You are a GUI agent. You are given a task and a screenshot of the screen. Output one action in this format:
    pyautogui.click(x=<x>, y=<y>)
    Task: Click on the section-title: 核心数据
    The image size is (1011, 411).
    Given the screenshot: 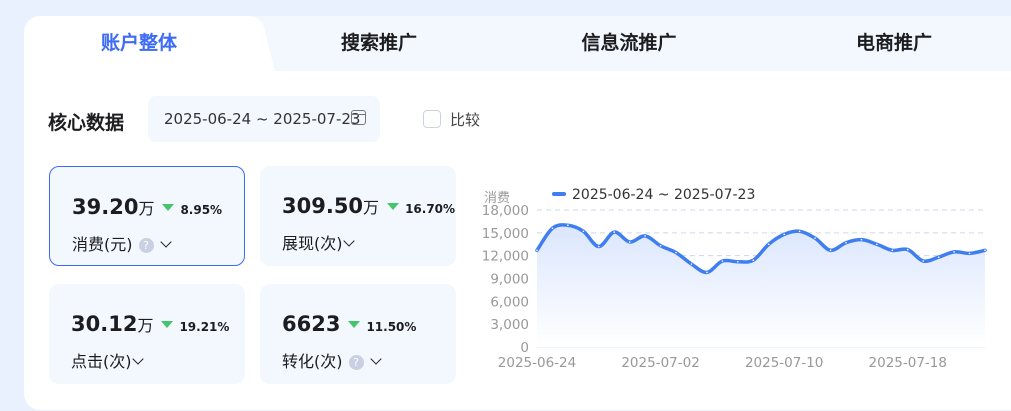 What is the action you would take?
    pyautogui.click(x=86, y=123)
    